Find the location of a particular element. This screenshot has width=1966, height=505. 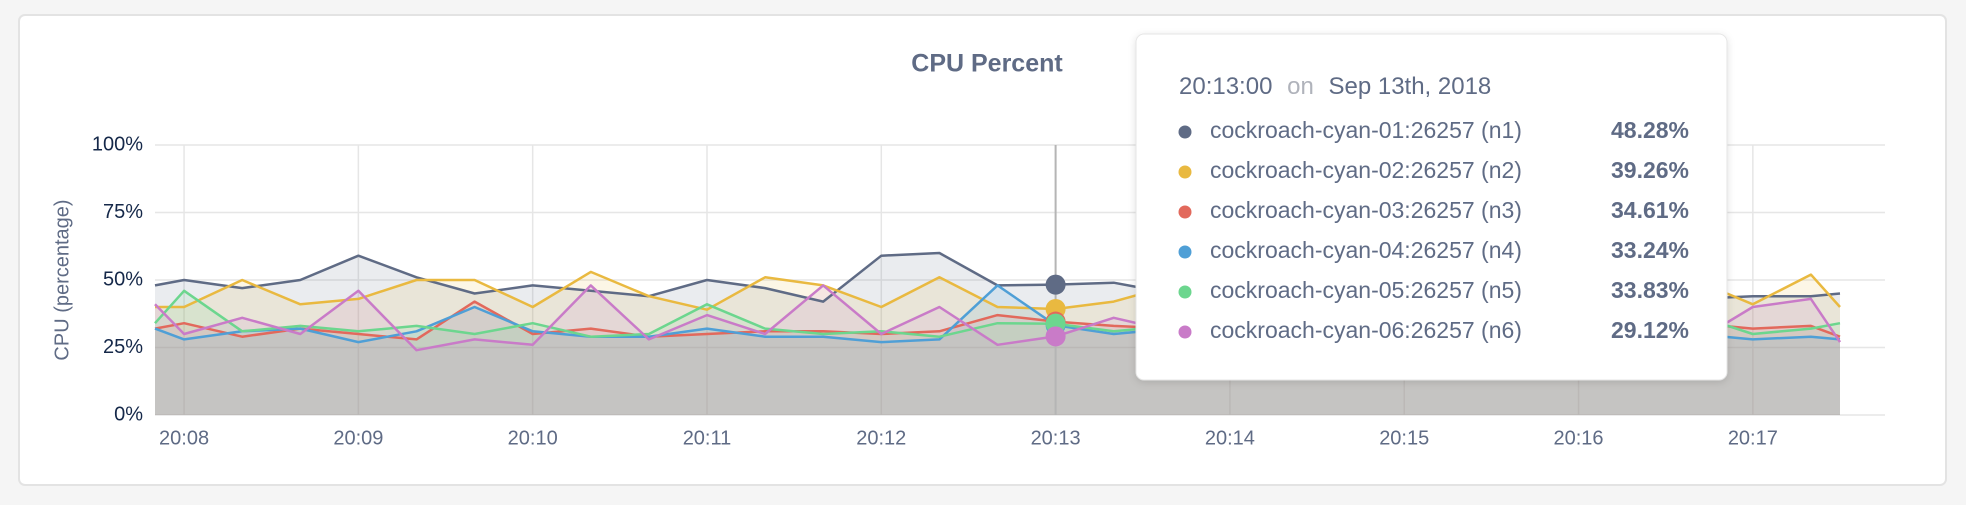

tooltip-value: 29.12% is located at coordinates (1650, 330).